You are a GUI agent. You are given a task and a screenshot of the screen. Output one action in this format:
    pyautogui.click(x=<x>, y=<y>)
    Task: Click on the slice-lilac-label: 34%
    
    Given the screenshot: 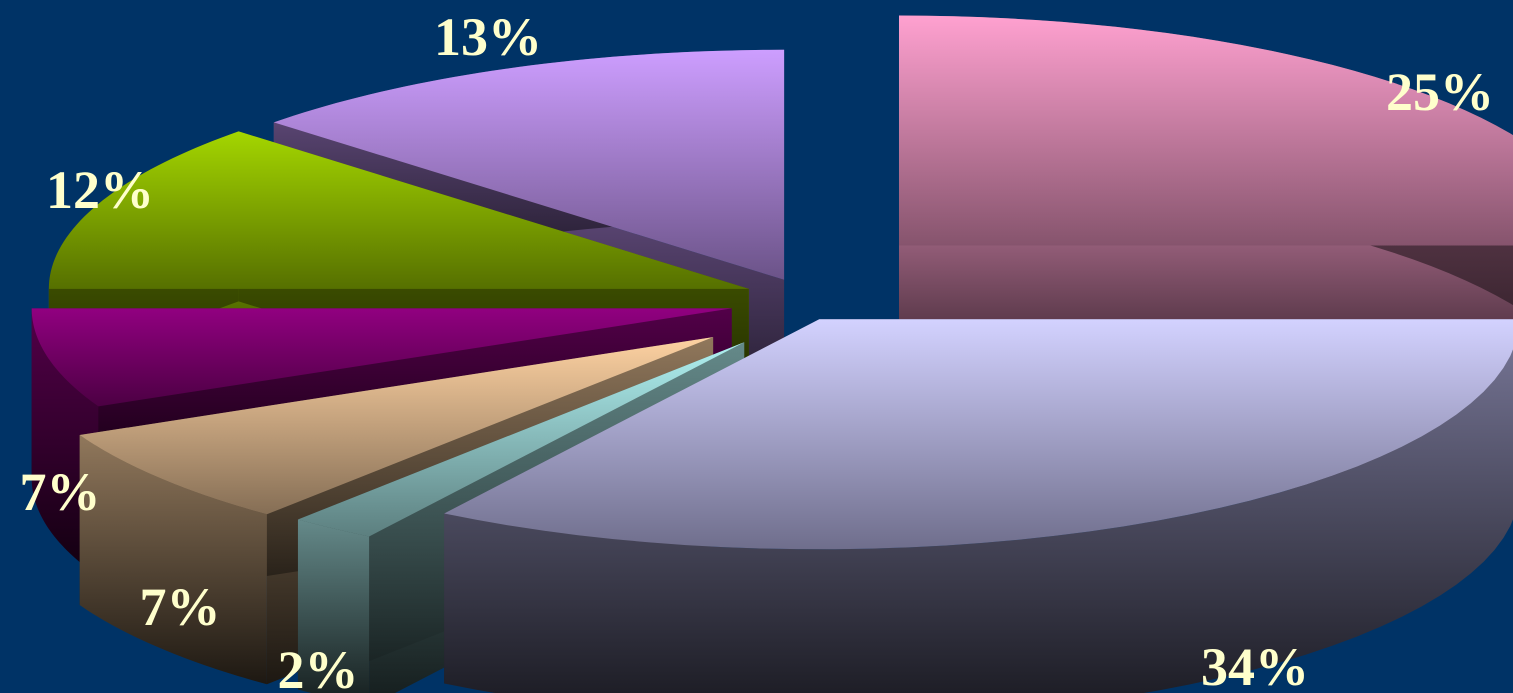 What is the action you would take?
    pyautogui.click(x=1255, y=665)
    